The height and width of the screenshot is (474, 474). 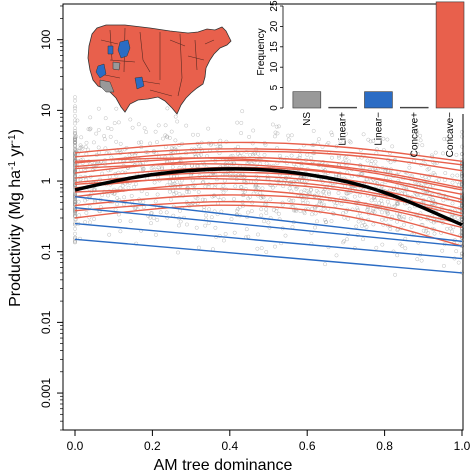 I want to click on y-tick-label: 100, so click(x=46, y=39).